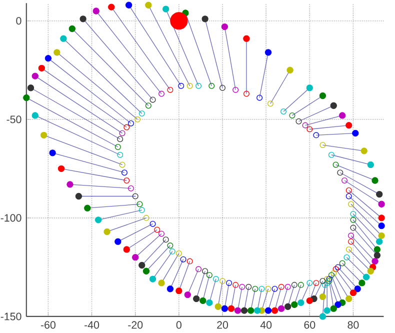  I want to click on y-tick-label: -50, so click(14, 120).